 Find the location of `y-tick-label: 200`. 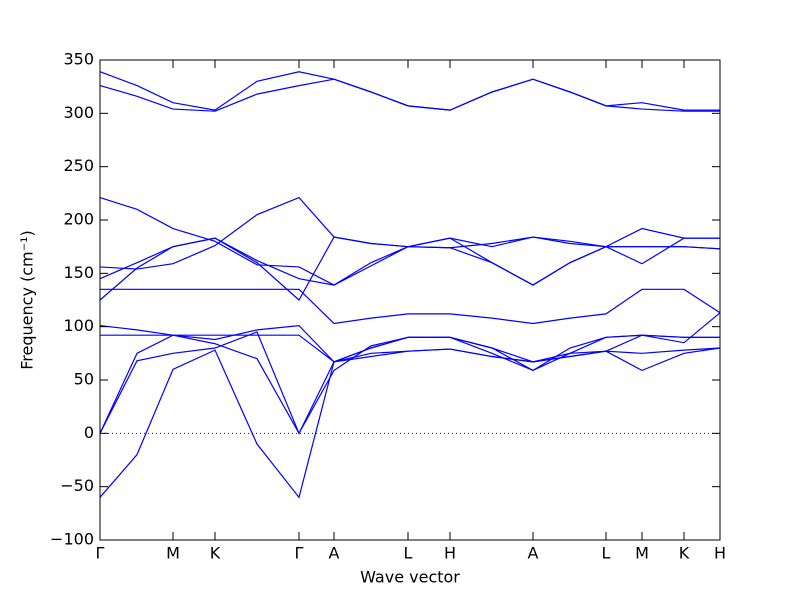

y-tick-label: 200 is located at coordinates (78, 219).